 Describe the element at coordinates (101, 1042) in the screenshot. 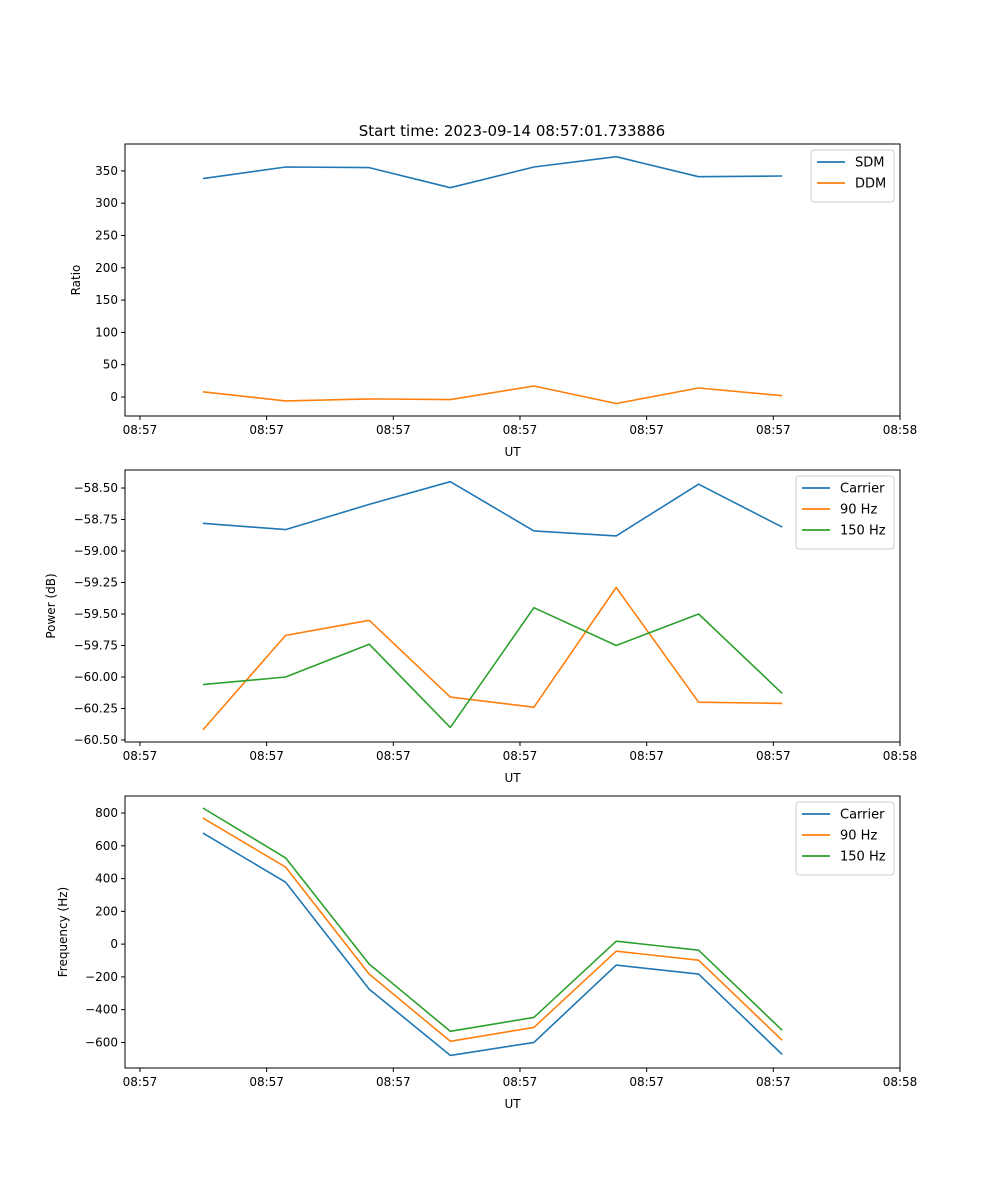

I see `y-tick-label: −600` at that location.